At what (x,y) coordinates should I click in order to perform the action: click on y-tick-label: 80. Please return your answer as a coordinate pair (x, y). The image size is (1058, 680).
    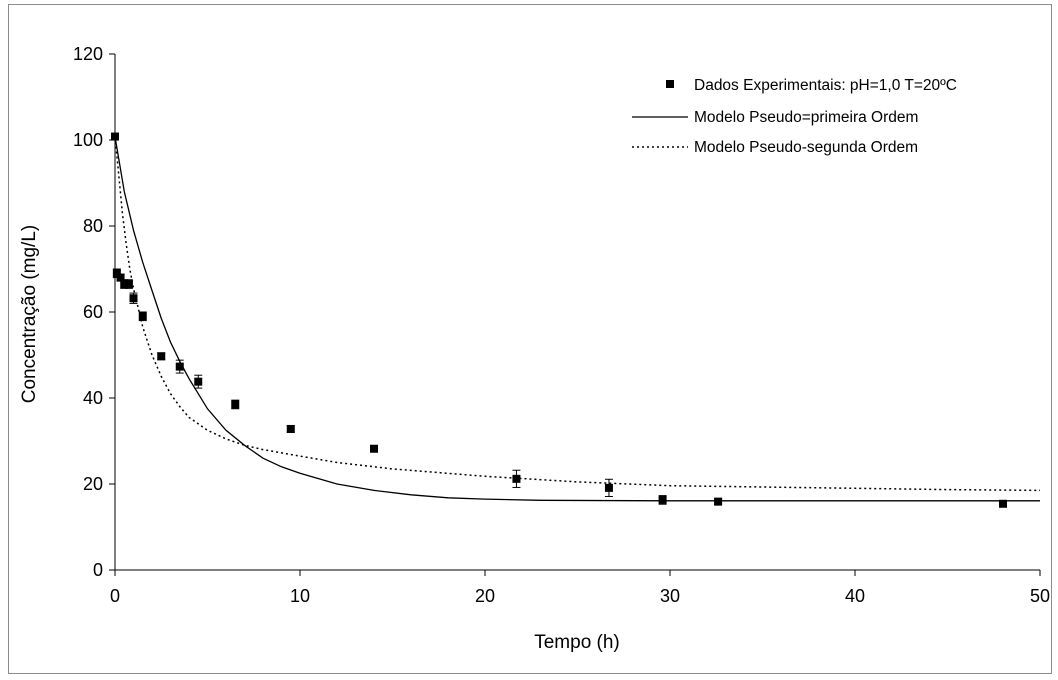
    Looking at the image, I should click on (93, 226).